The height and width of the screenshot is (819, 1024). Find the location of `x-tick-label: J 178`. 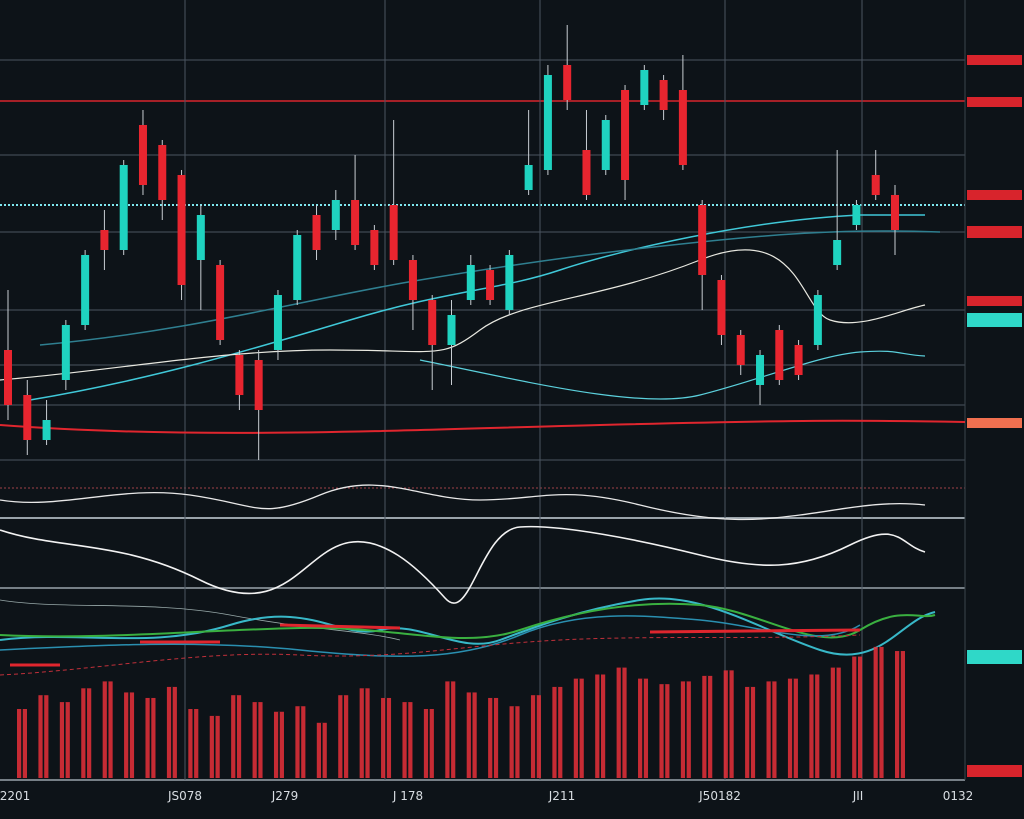

x-tick-label: J 178 is located at coordinates (407, 796).